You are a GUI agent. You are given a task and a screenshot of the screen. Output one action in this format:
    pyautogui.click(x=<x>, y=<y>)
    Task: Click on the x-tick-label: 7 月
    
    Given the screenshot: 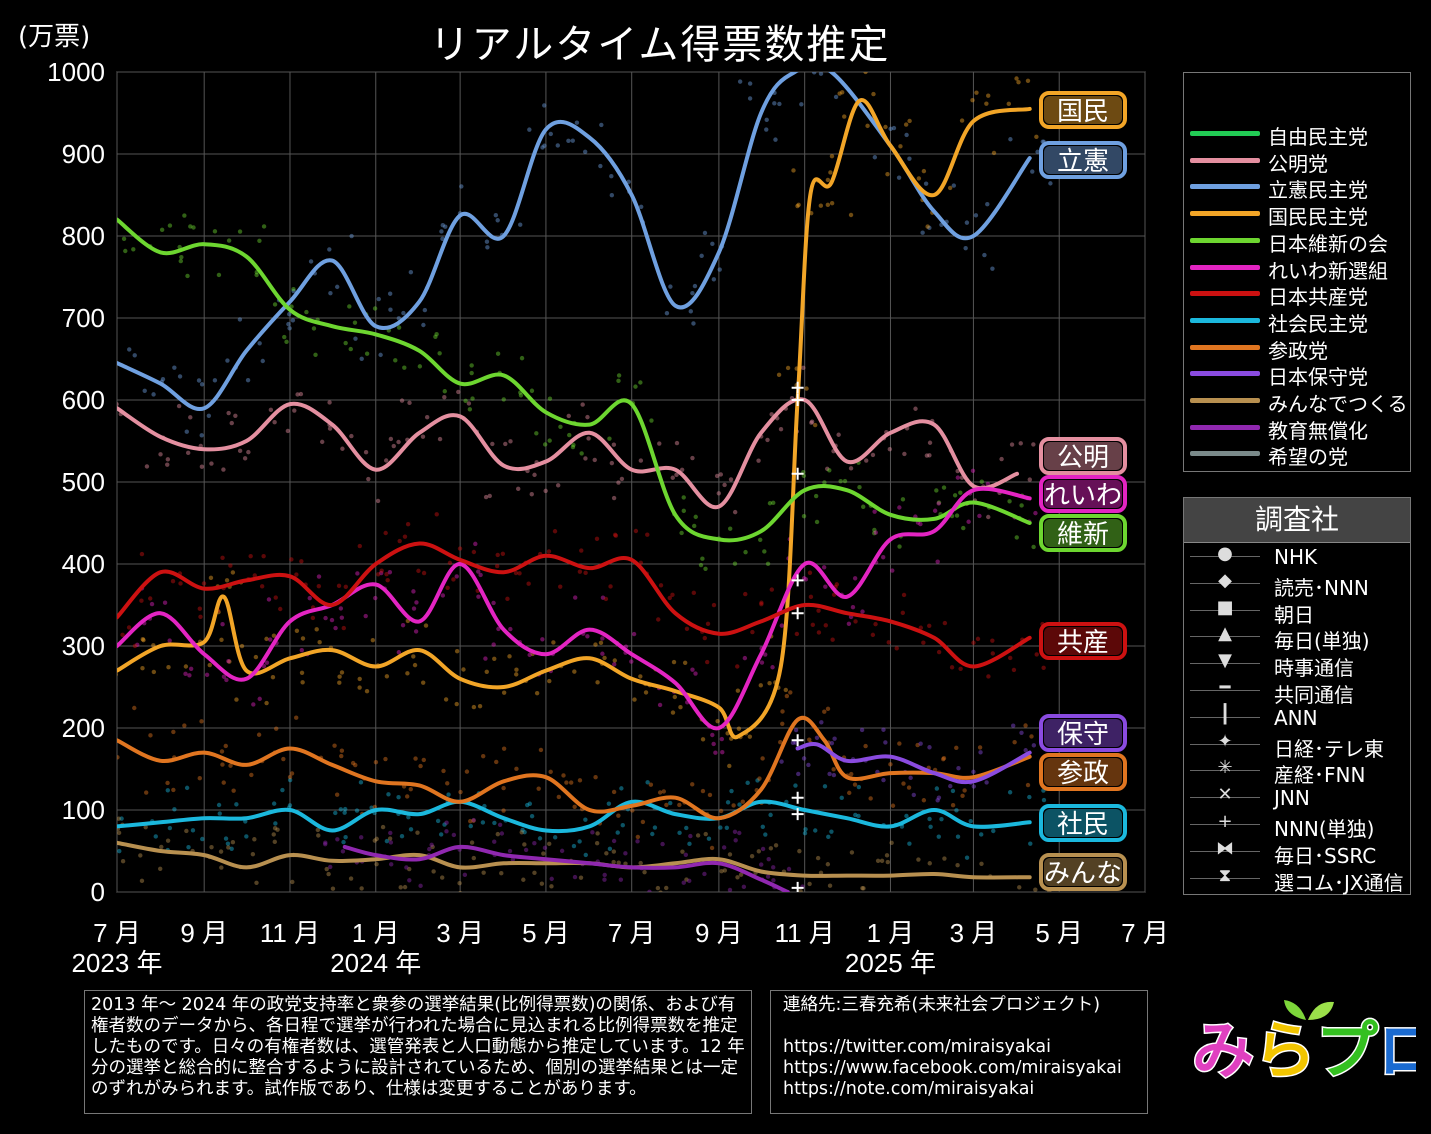 What is the action you would take?
    pyautogui.click(x=632, y=933)
    